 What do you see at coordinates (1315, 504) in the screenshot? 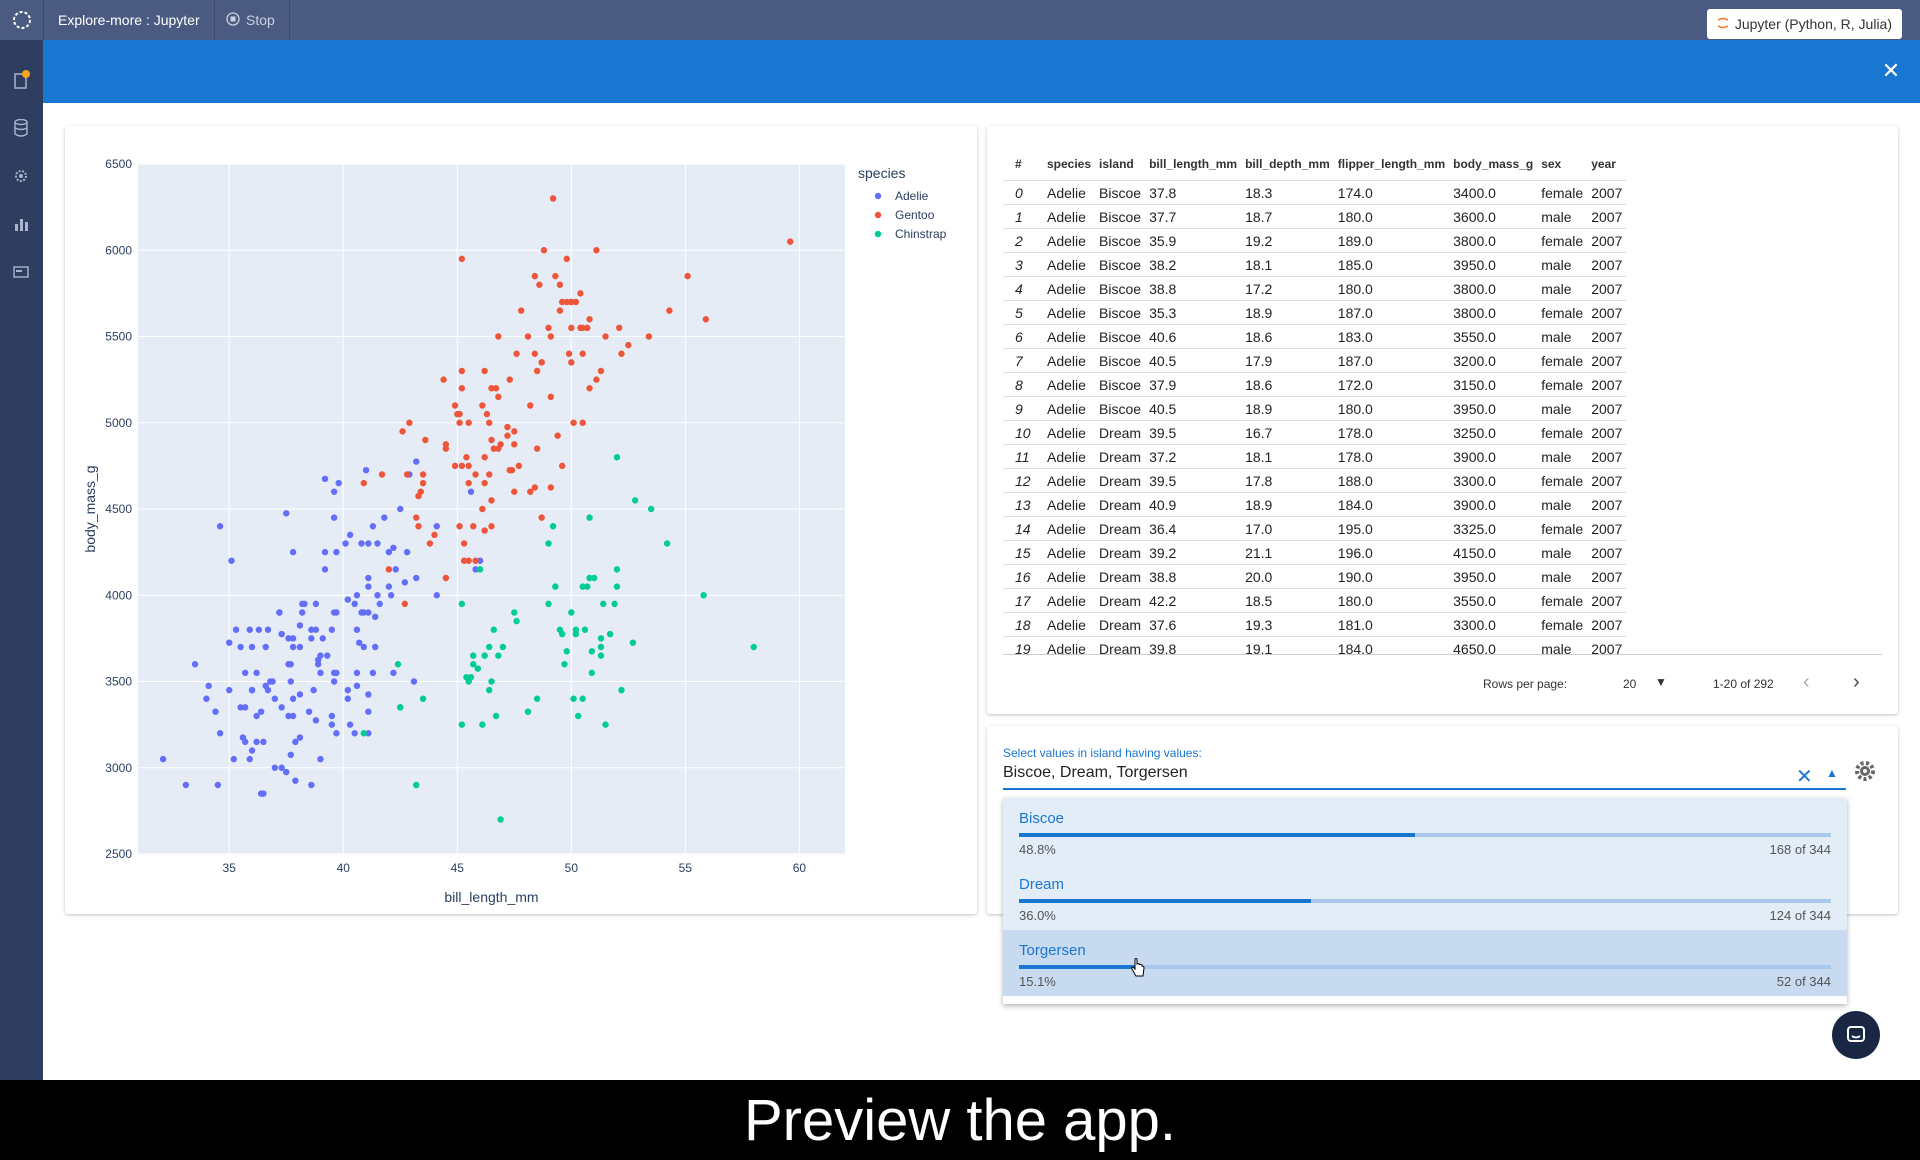
I see `table-row: 13 Adelie Dream 40.9 18.9 184.0 3900.0 male 2007` at bounding box center [1315, 504].